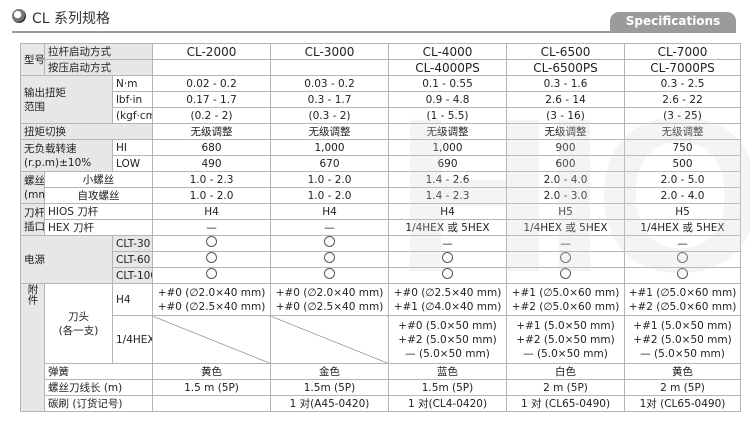  I want to click on spring-label: 弹簧, so click(98, 371).